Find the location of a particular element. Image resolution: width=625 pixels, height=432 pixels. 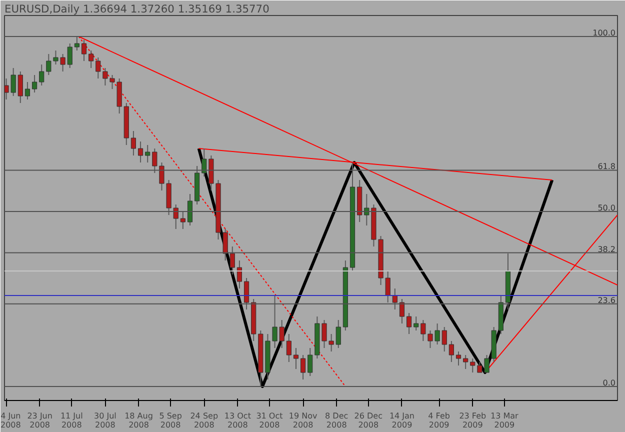

x-tick-label: 4 Jun 2008 is located at coordinates (10, 421).